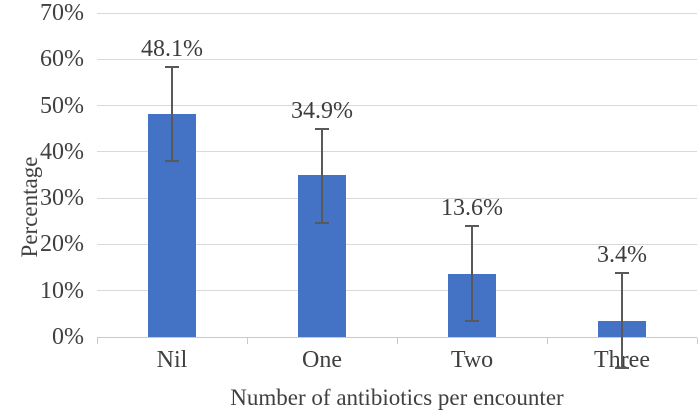 This screenshot has height=416, width=700. I want to click on x-axis-line, so click(397, 337).